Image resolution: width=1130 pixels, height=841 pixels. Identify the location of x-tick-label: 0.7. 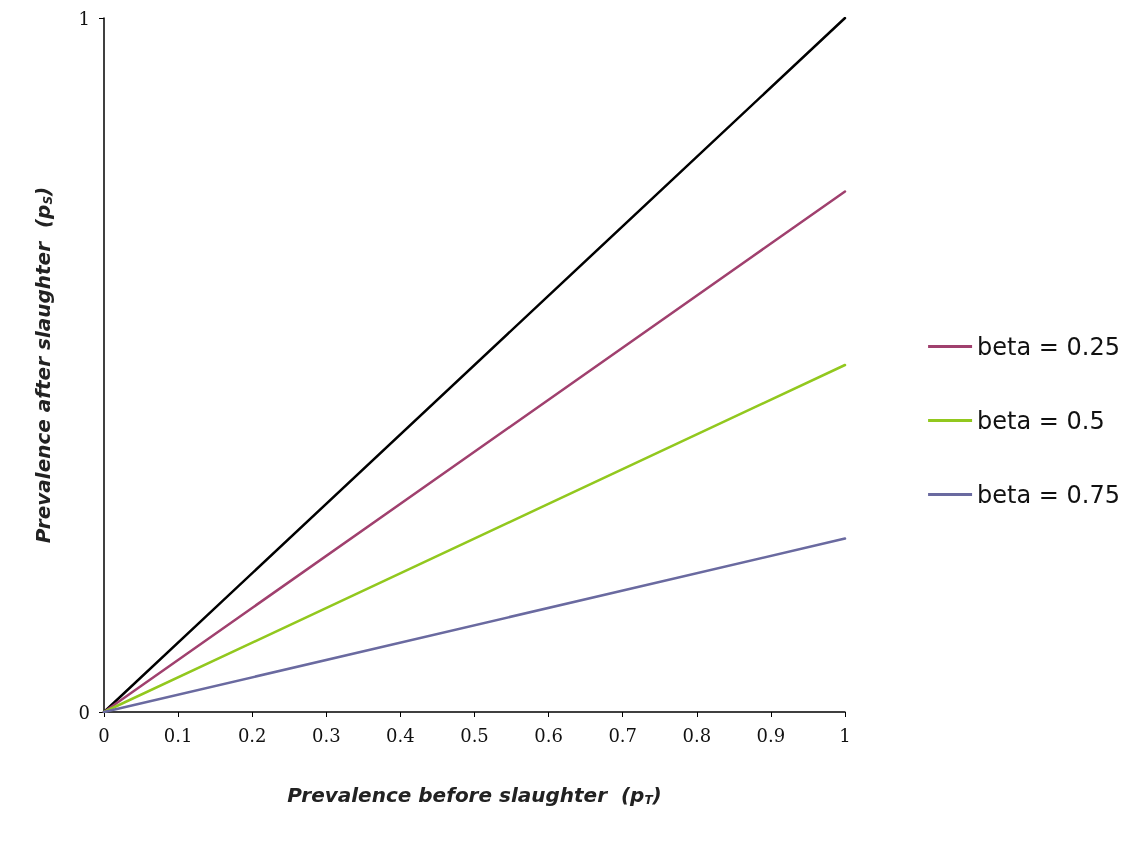
(623, 735).